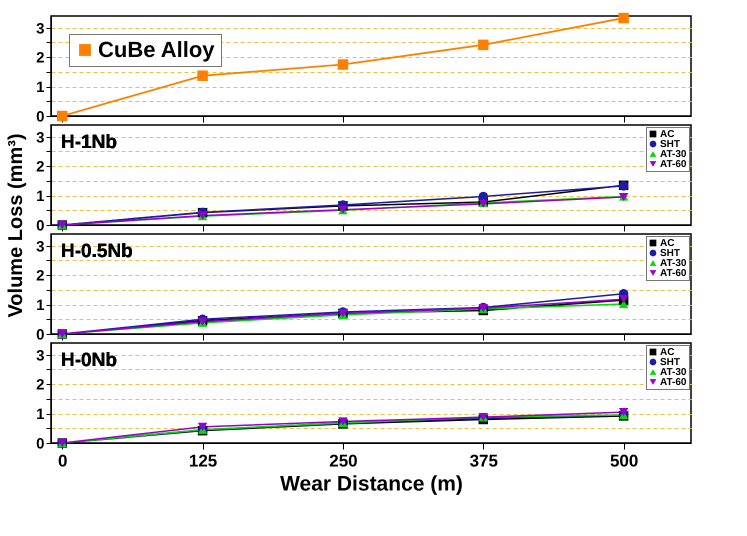  Describe the element at coordinates (343, 461) in the screenshot. I see `x-tick-label: 250` at that location.